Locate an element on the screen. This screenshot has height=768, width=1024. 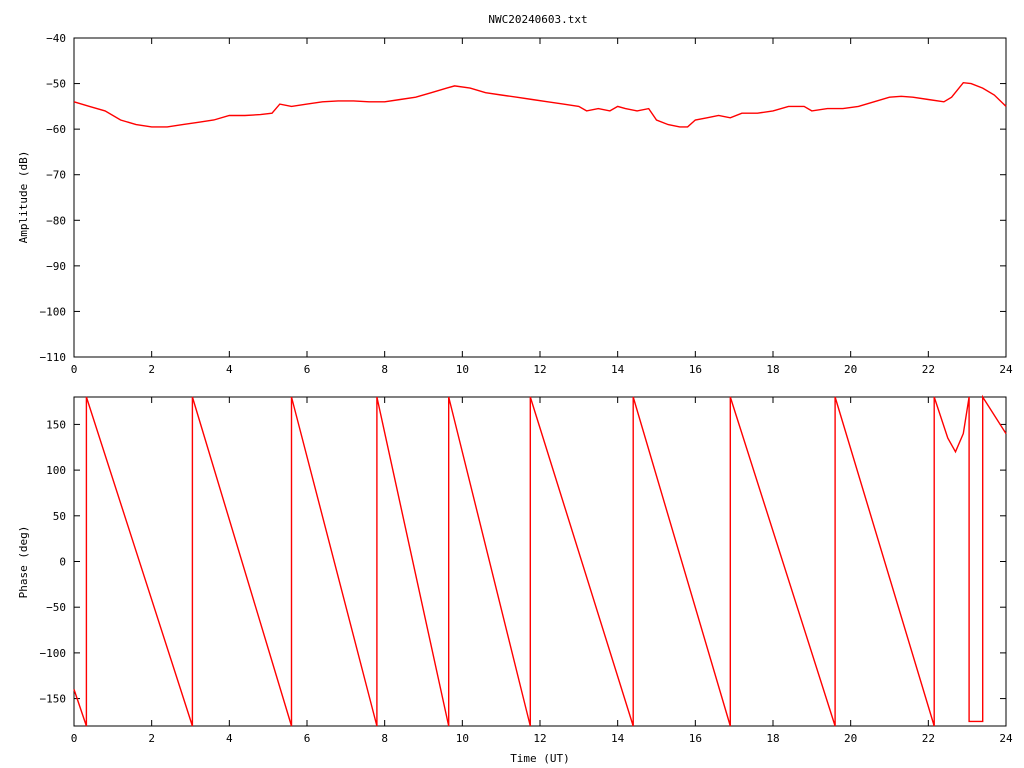
amplitude-x-tick-label: 20 is located at coordinates (850, 369).